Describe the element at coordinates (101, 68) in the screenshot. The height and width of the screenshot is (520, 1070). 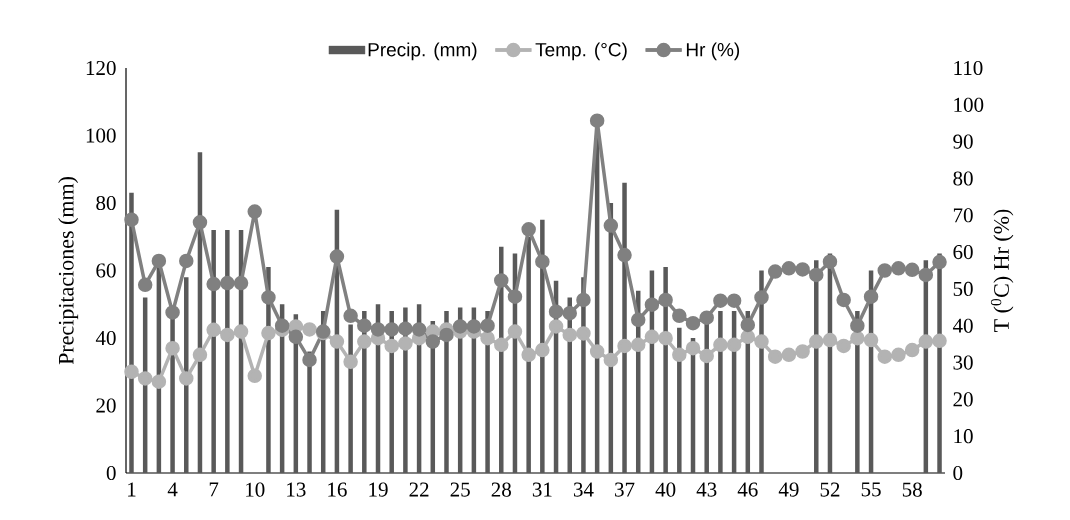
I see `y-tick-label: 120` at that location.